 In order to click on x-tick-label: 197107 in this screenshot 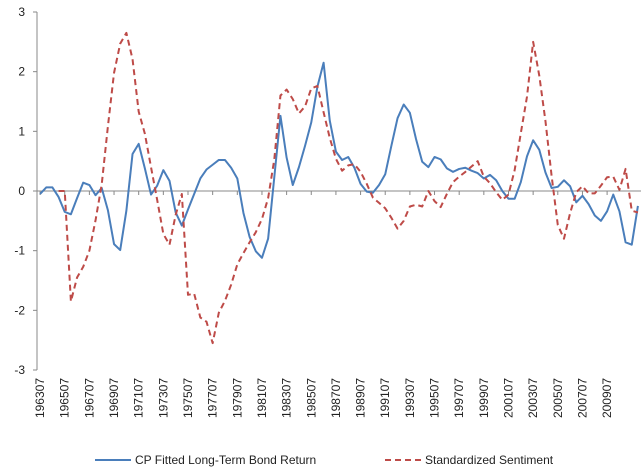, I will do `click(139, 398)`.